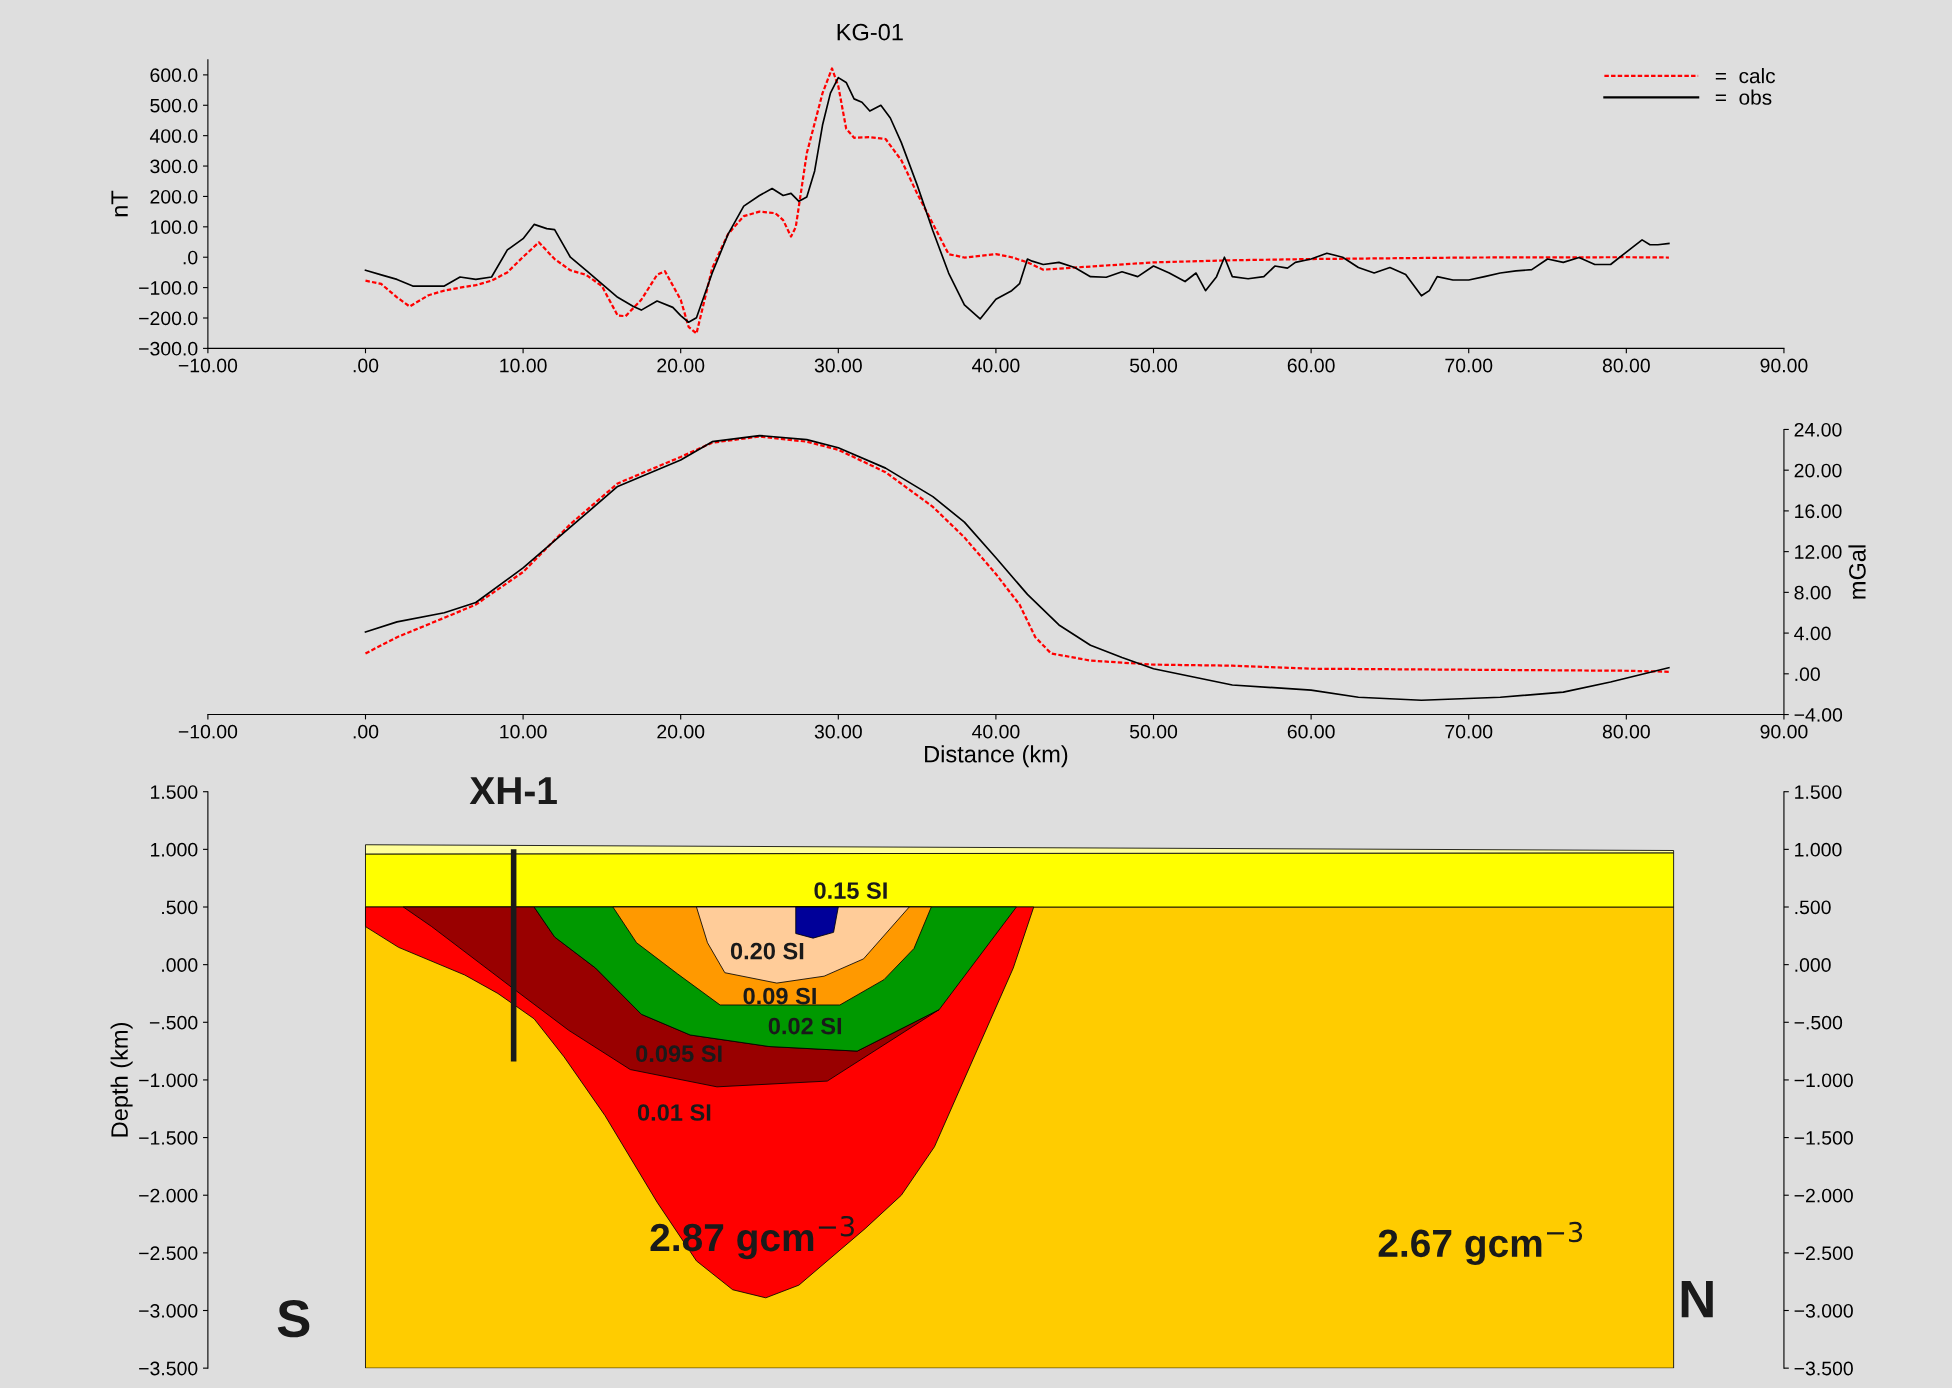 The height and width of the screenshot is (1388, 1952). I want to click on chart-title: KG-01, so click(870, 32).